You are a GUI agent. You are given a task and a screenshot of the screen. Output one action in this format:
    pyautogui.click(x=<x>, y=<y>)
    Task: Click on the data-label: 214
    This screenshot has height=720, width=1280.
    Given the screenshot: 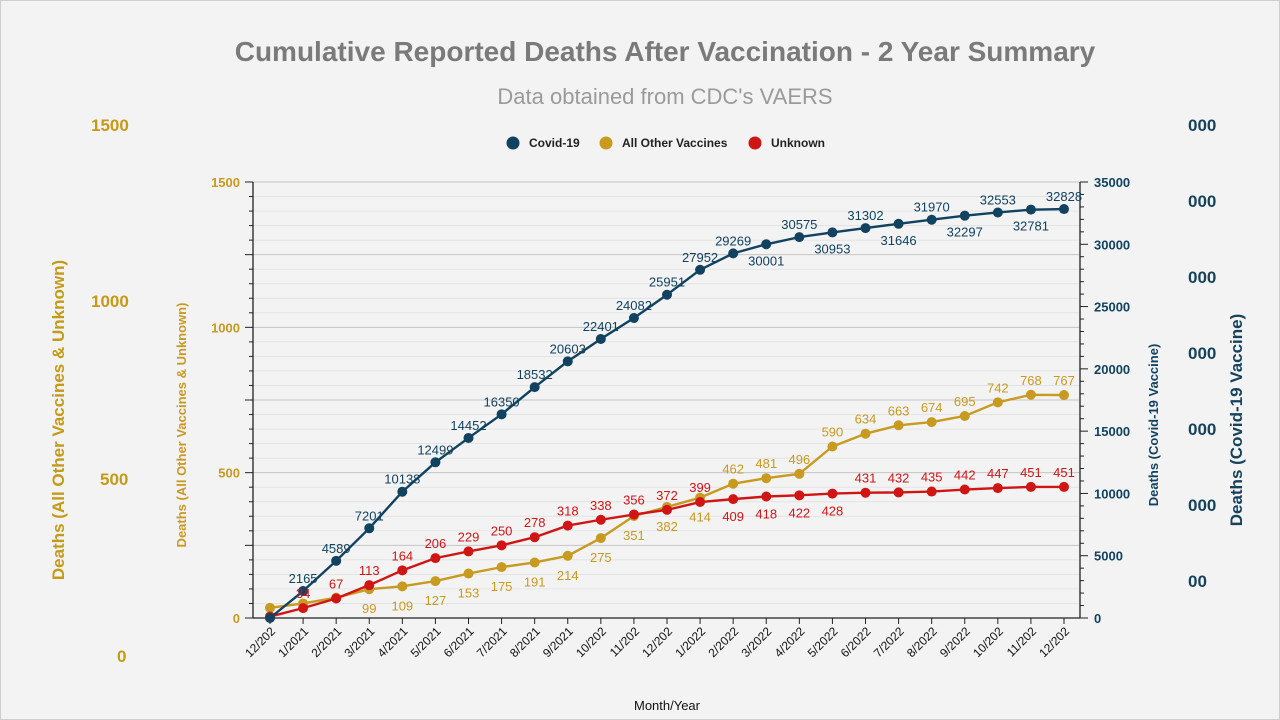 What is the action you would take?
    pyautogui.click(x=568, y=575)
    